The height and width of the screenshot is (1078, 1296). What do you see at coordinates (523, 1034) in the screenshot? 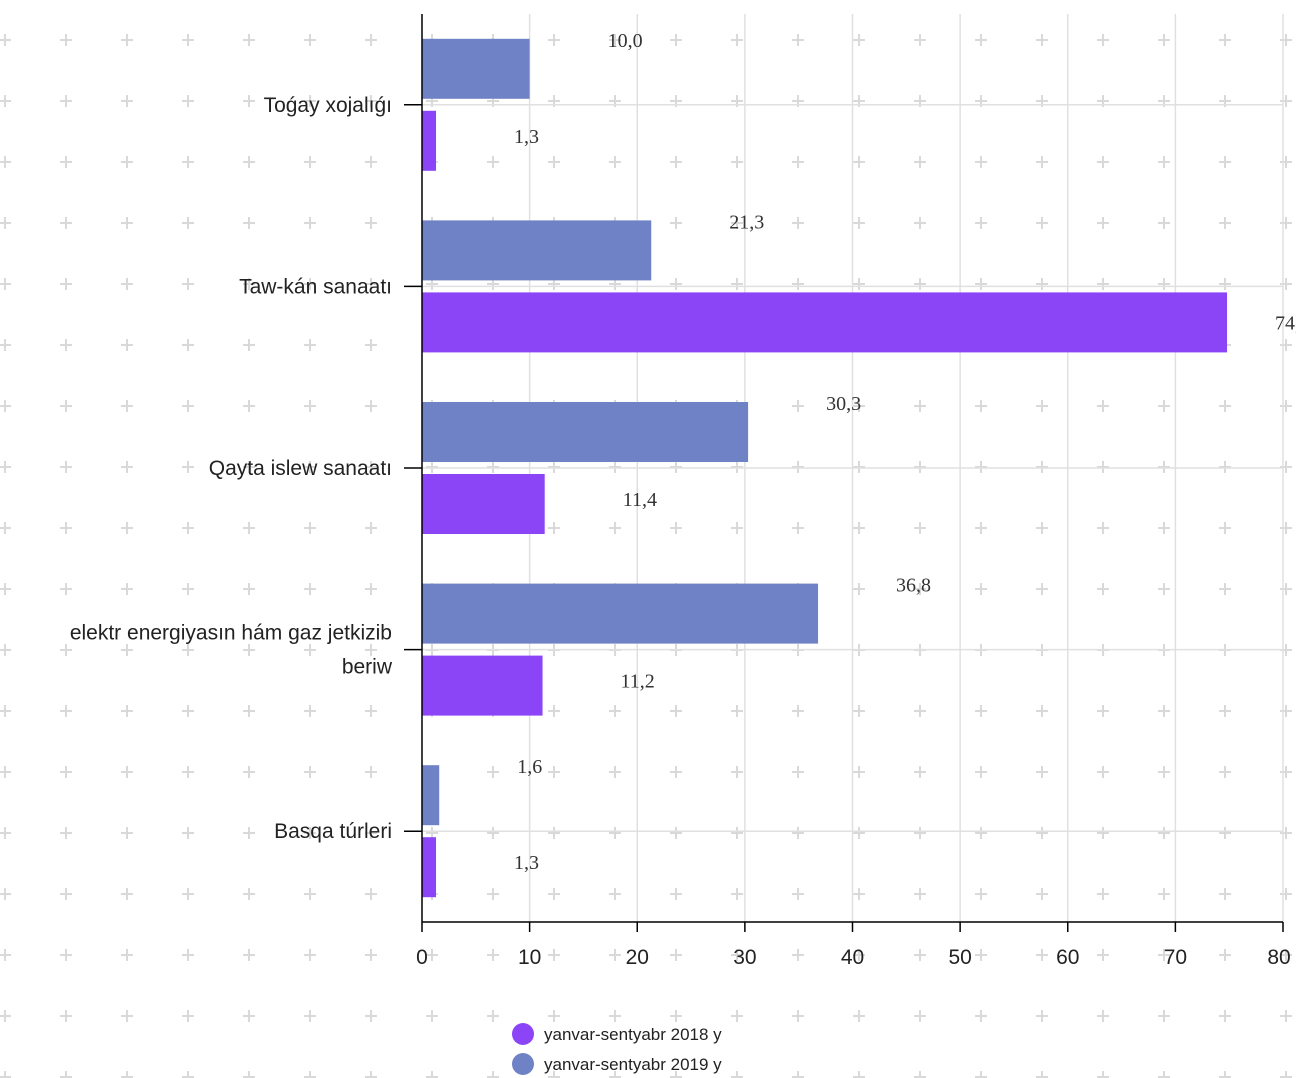
I see `legend-swatch` at bounding box center [523, 1034].